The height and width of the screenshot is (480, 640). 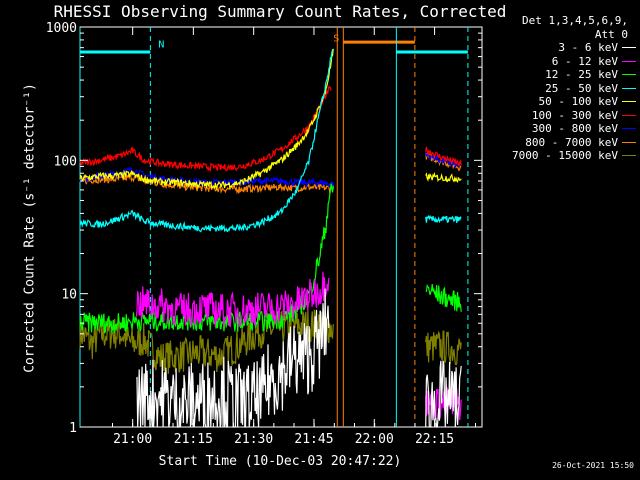 I want to click on legend-label: 25 - 50 keV, so click(x=581, y=88).